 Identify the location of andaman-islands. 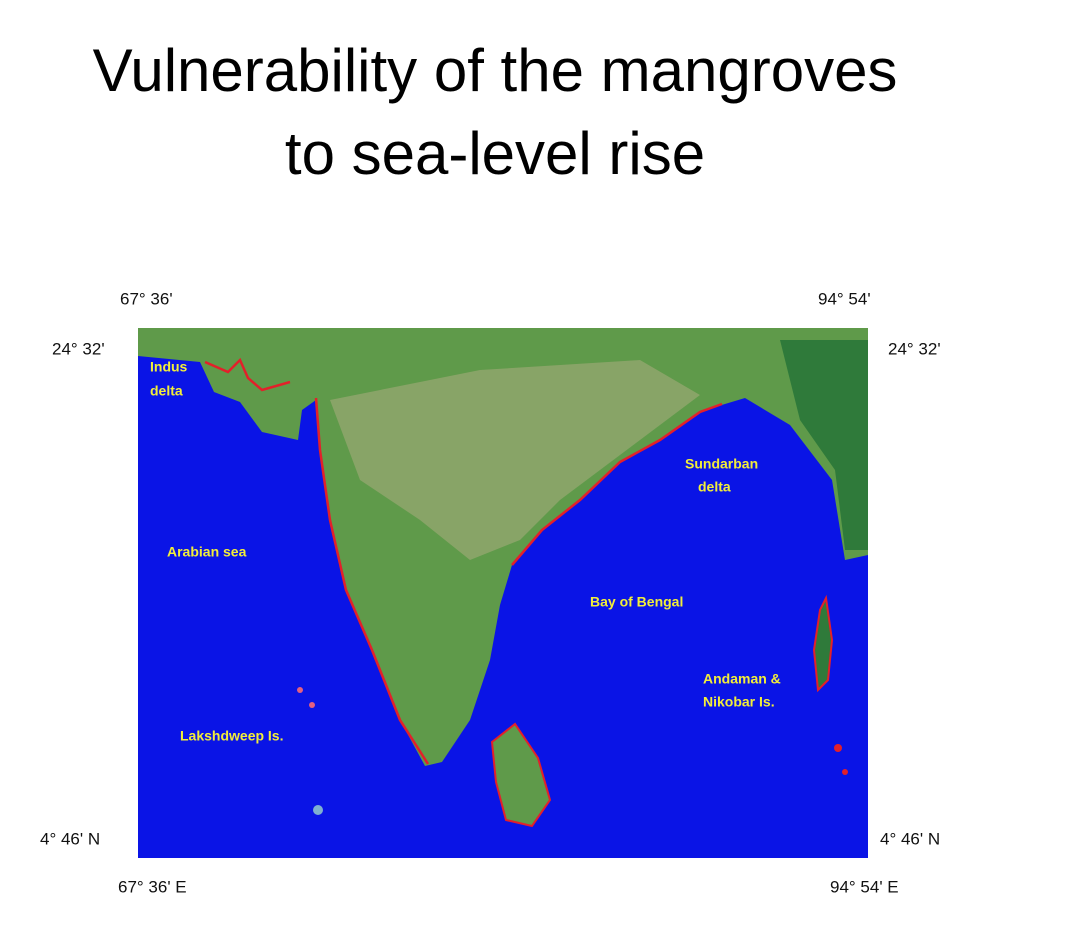
(823, 643).